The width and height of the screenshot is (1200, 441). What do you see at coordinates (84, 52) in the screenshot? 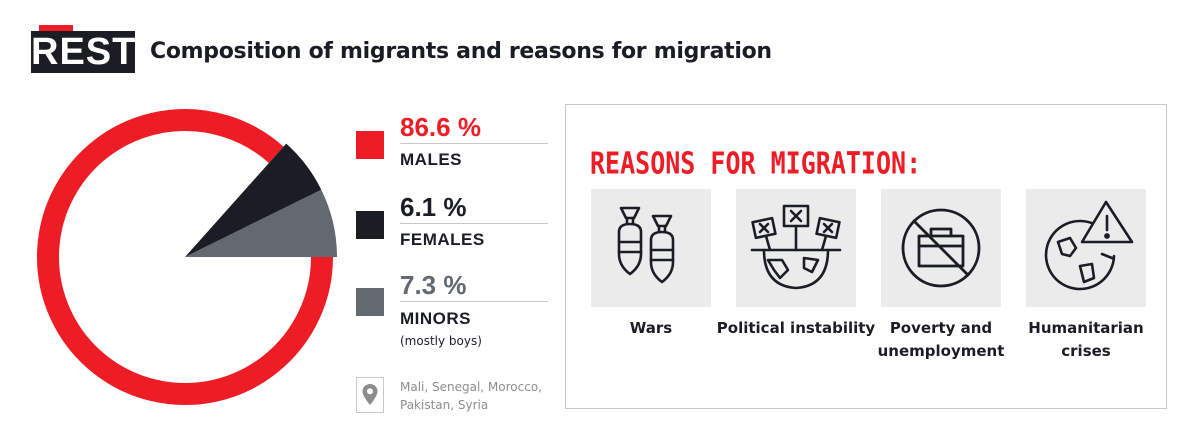
I see `logo: REST` at bounding box center [84, 52].